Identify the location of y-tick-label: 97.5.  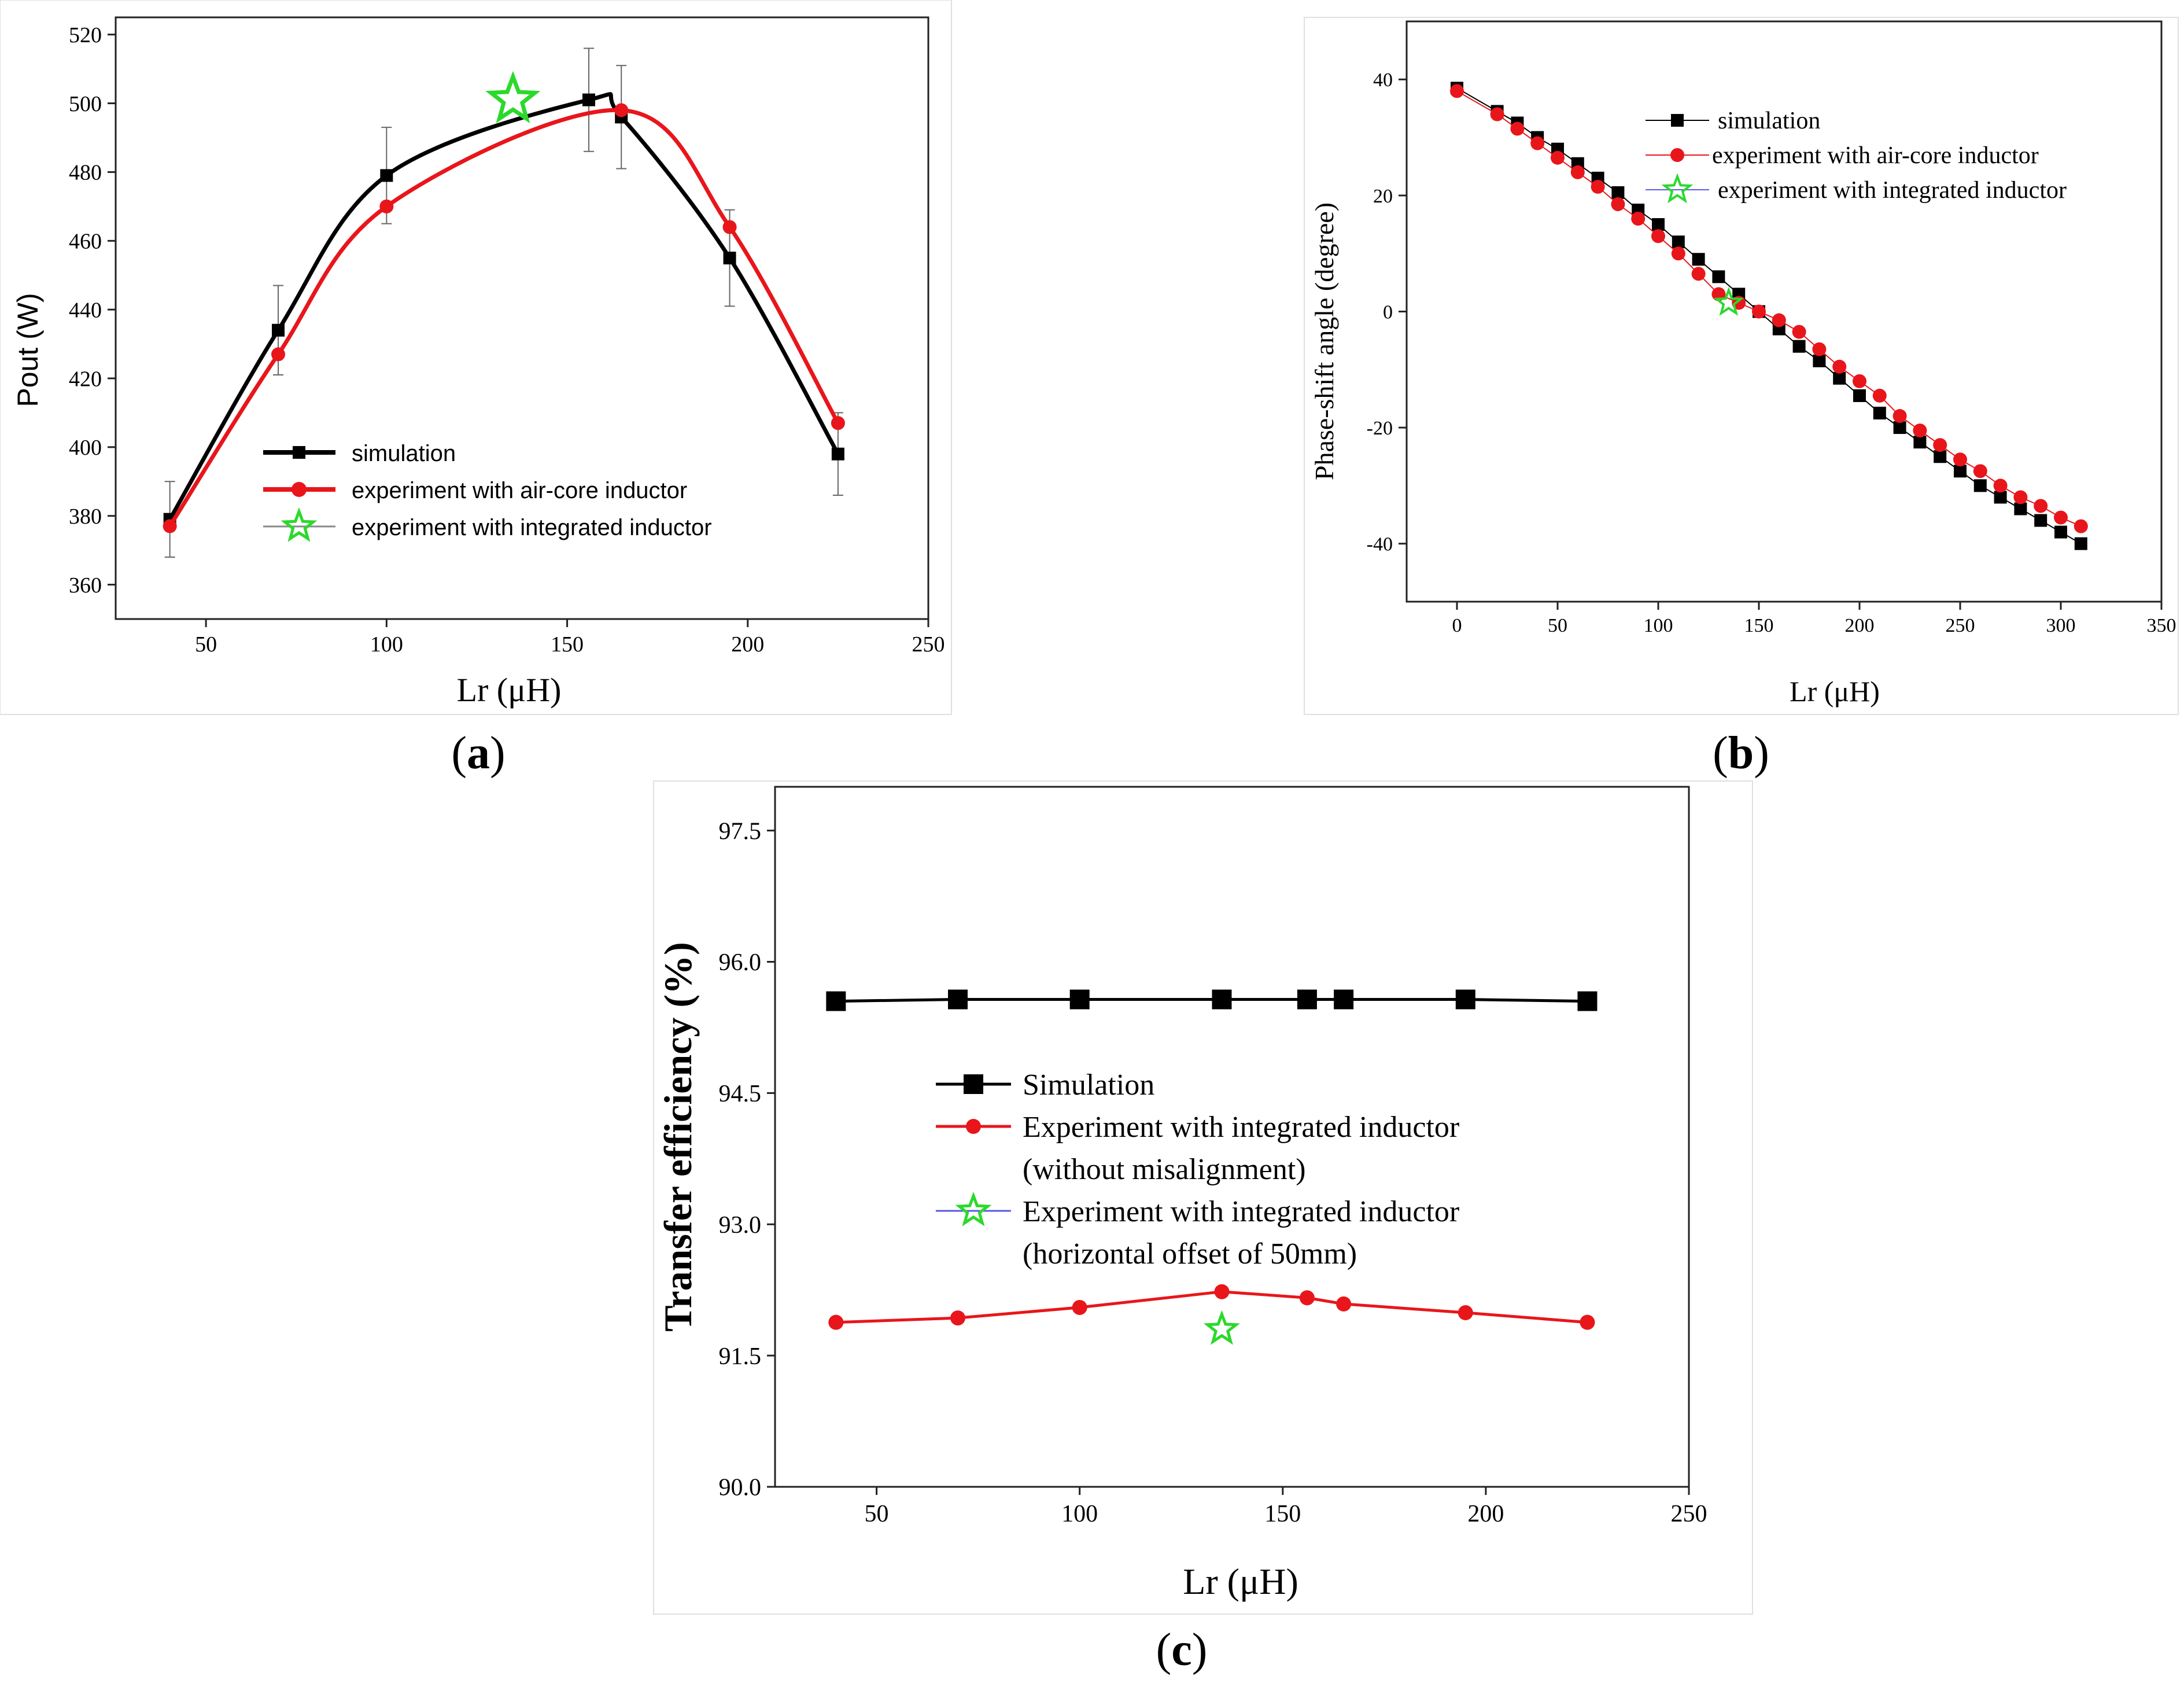
(740, 831).